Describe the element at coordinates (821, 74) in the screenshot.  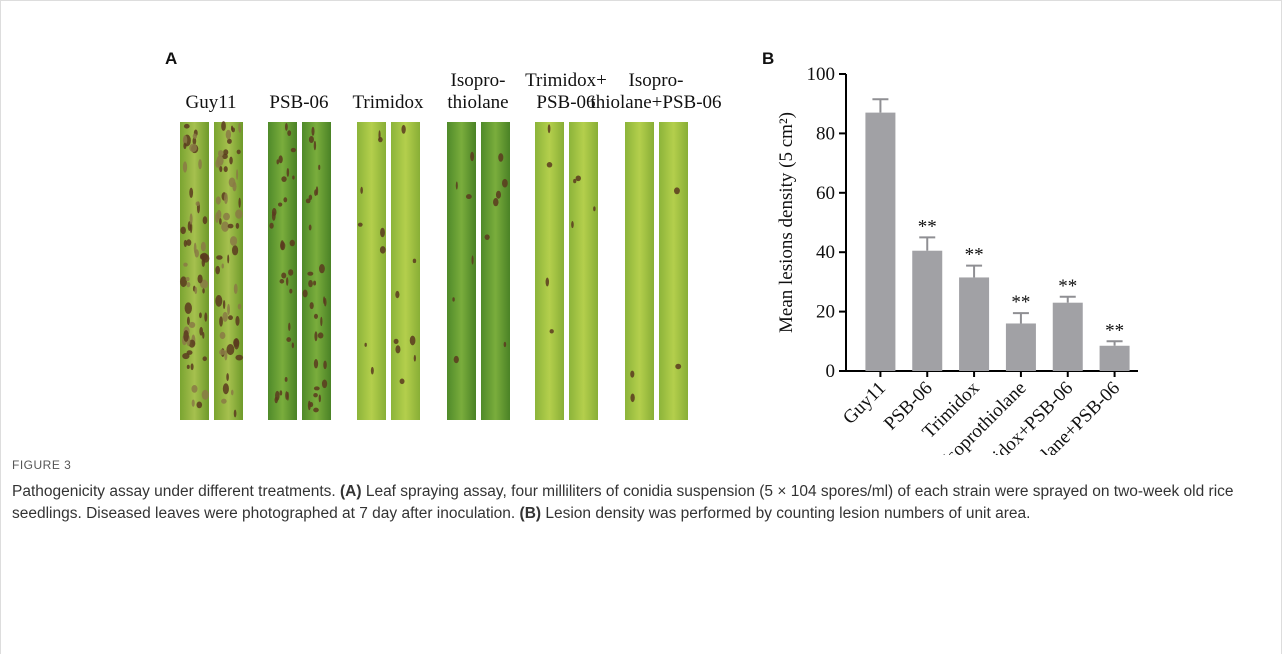
I see `y-tick-label: 100` at that location.